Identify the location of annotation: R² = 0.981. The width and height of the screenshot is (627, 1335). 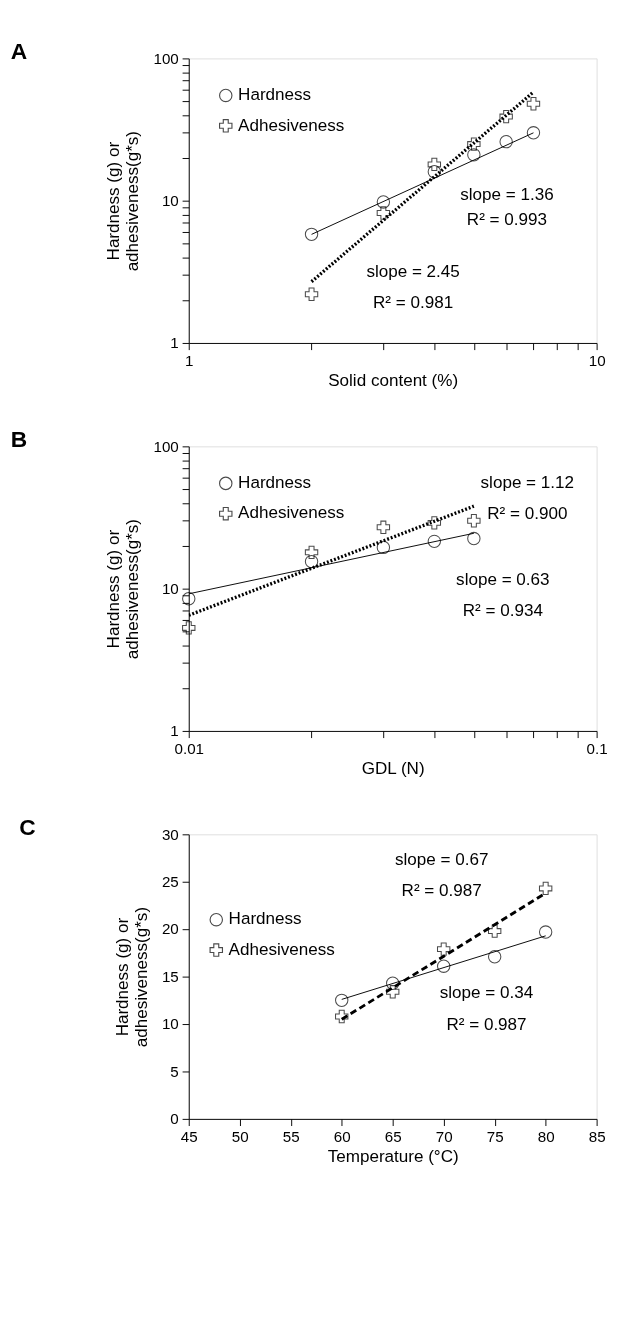
(413, 302).